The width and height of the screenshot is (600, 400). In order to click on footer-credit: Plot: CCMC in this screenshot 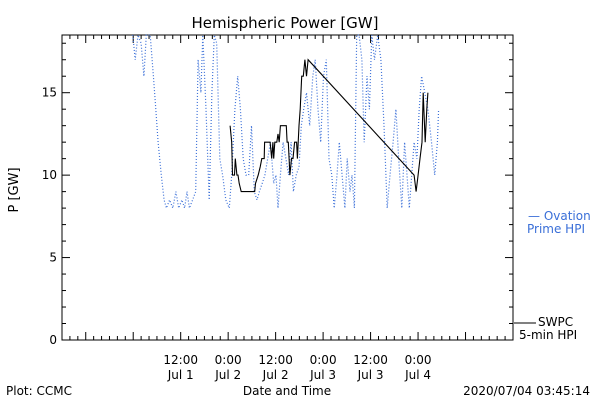, I will do `click(39, 391)`.